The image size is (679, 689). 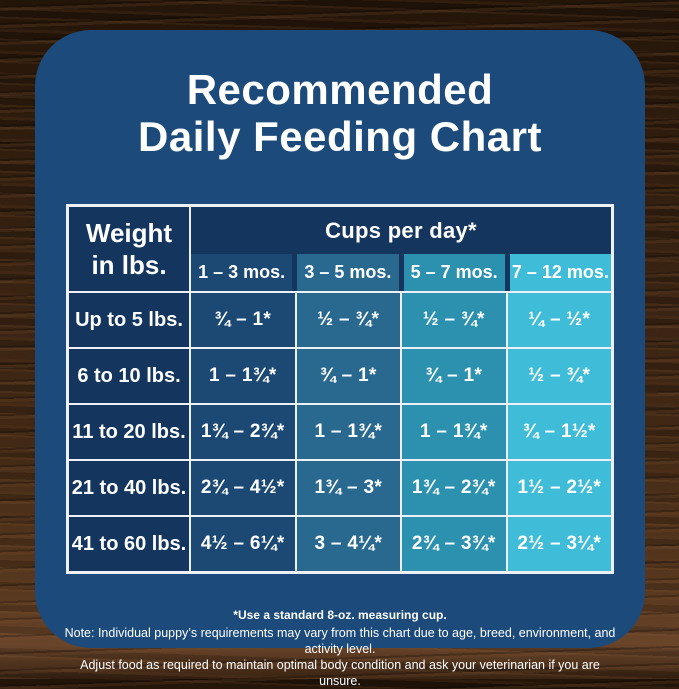 I want to click on weight-header-line2: in lbs., so click(x=129, y=265).